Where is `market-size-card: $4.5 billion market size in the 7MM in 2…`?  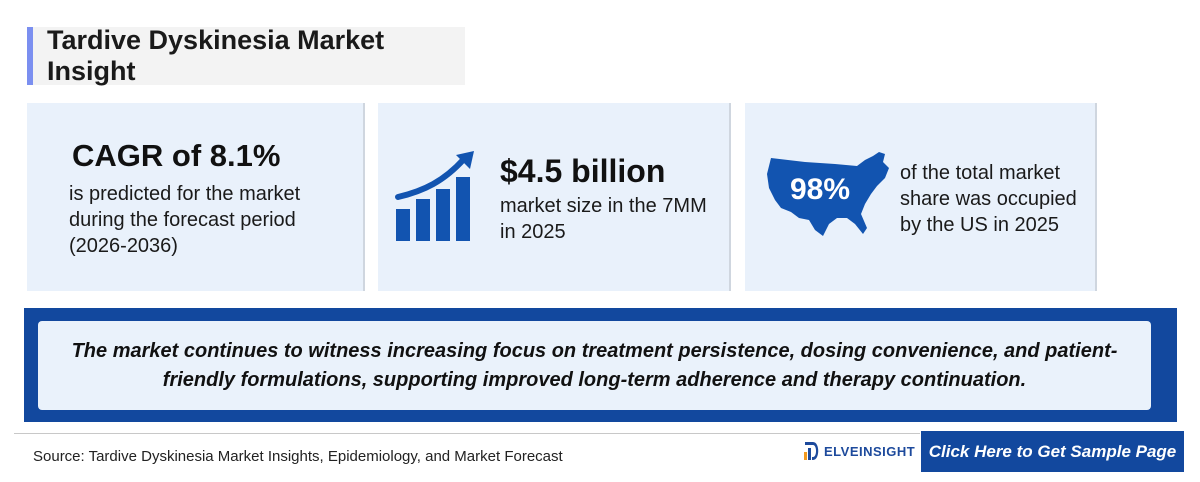
market-size-card: $4.5 billion market size in the 7MM in 2… is located at coordinates (554, 197).